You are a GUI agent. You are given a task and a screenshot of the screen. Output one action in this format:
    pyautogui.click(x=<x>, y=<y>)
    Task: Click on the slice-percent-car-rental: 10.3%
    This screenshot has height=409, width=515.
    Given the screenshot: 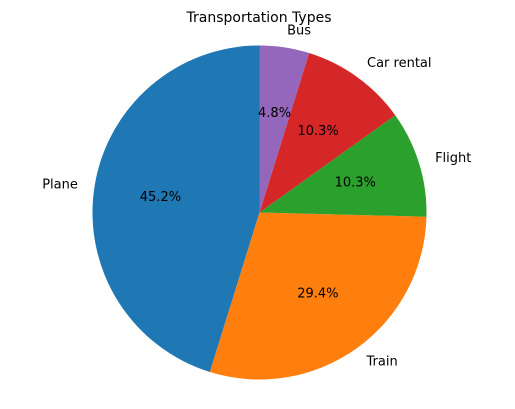 What is the action you would take?
    pyautogui.click(x=317, y=131)
    